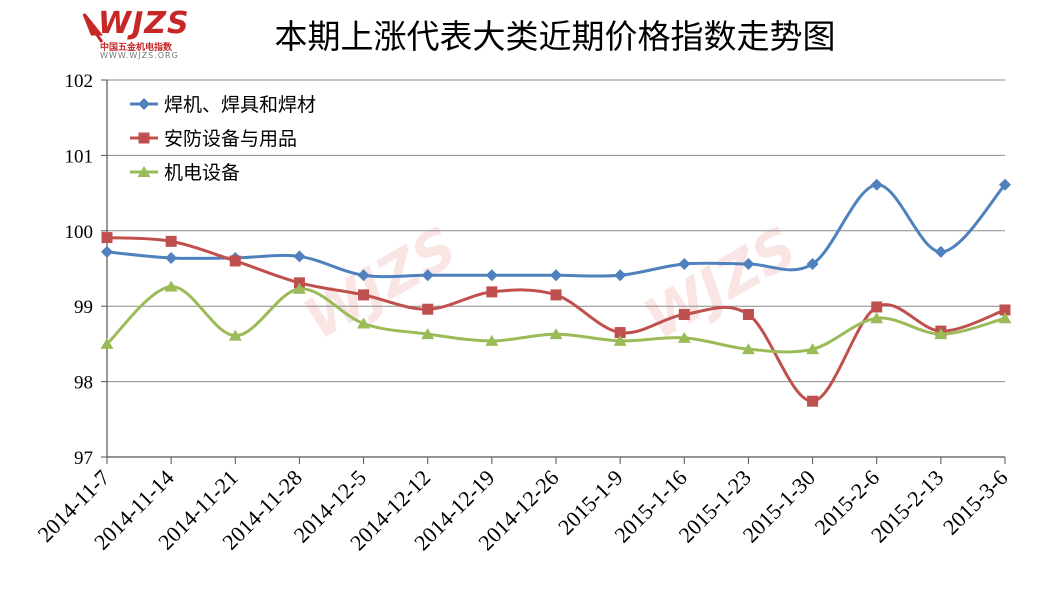 The height and width of the screenshot is (594, 1040). I want to click on y-tick-label: 100, so click(79, 232).